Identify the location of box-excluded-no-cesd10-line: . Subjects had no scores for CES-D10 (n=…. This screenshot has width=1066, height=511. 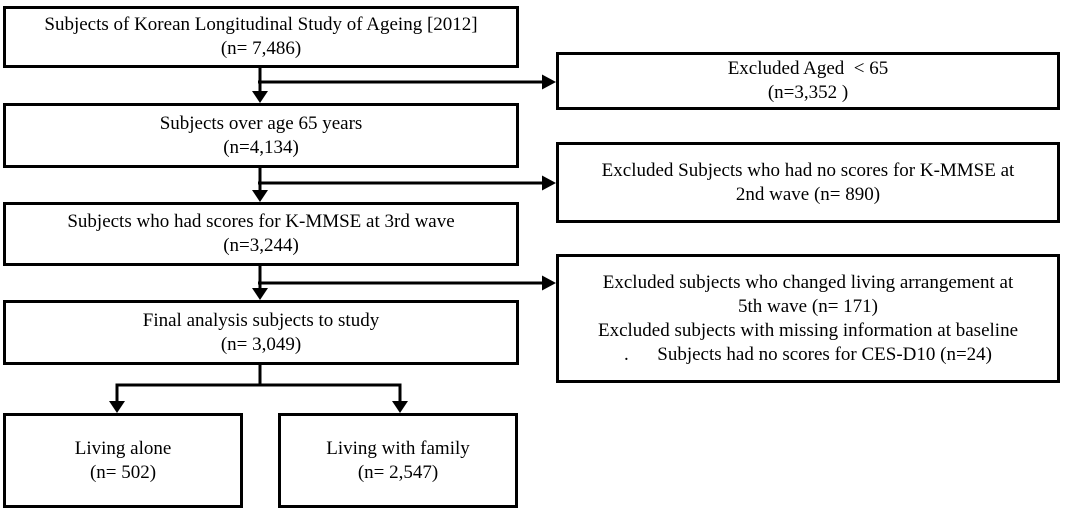
(808, 354).